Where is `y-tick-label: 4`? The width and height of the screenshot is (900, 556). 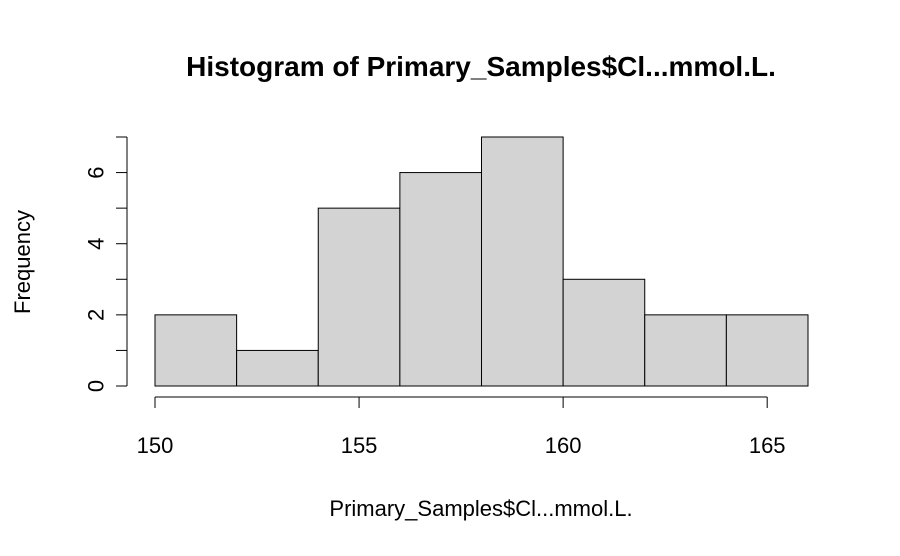
y-tick-label: 4 is located at coordinates (96, 244).